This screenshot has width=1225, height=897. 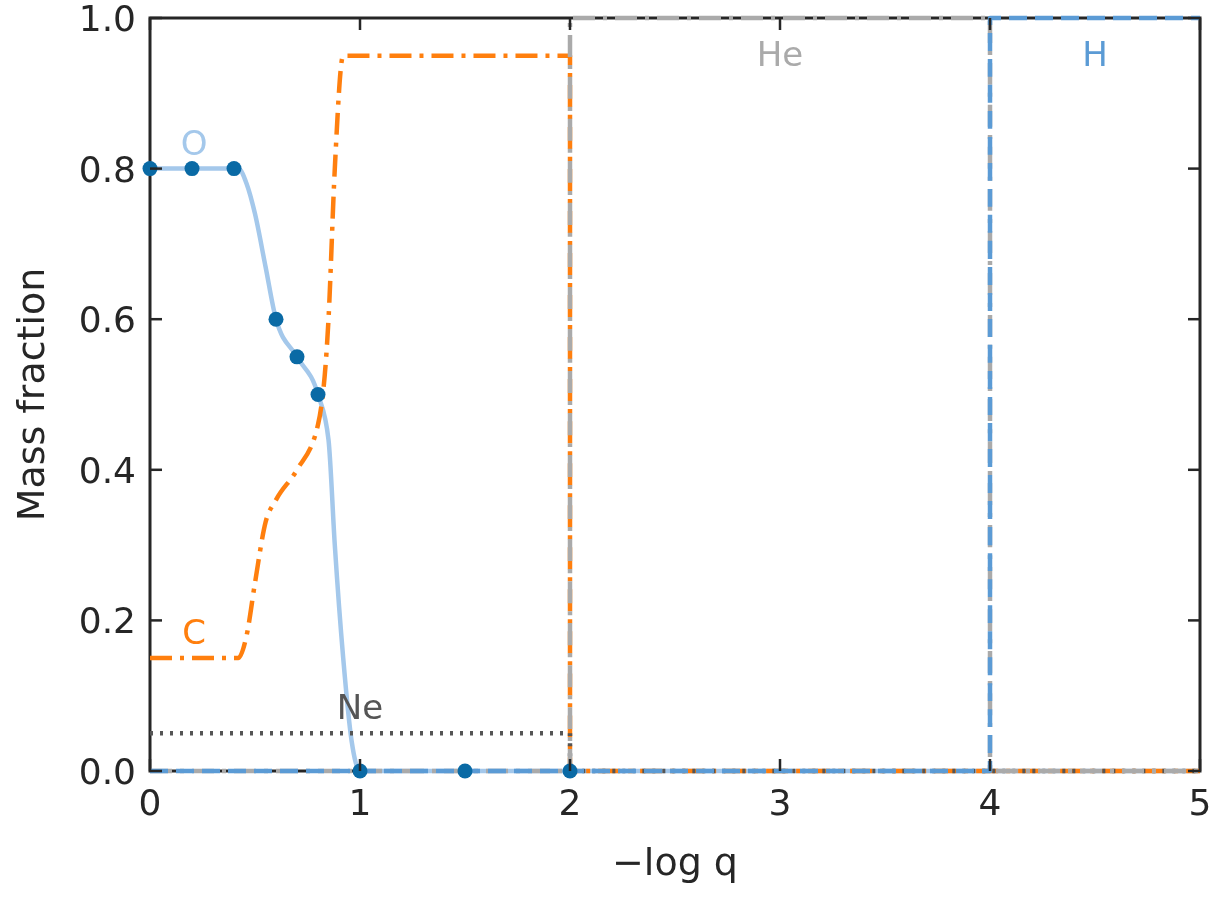 I want to click on x-tick-label: 2, so click(x=570, y=802).